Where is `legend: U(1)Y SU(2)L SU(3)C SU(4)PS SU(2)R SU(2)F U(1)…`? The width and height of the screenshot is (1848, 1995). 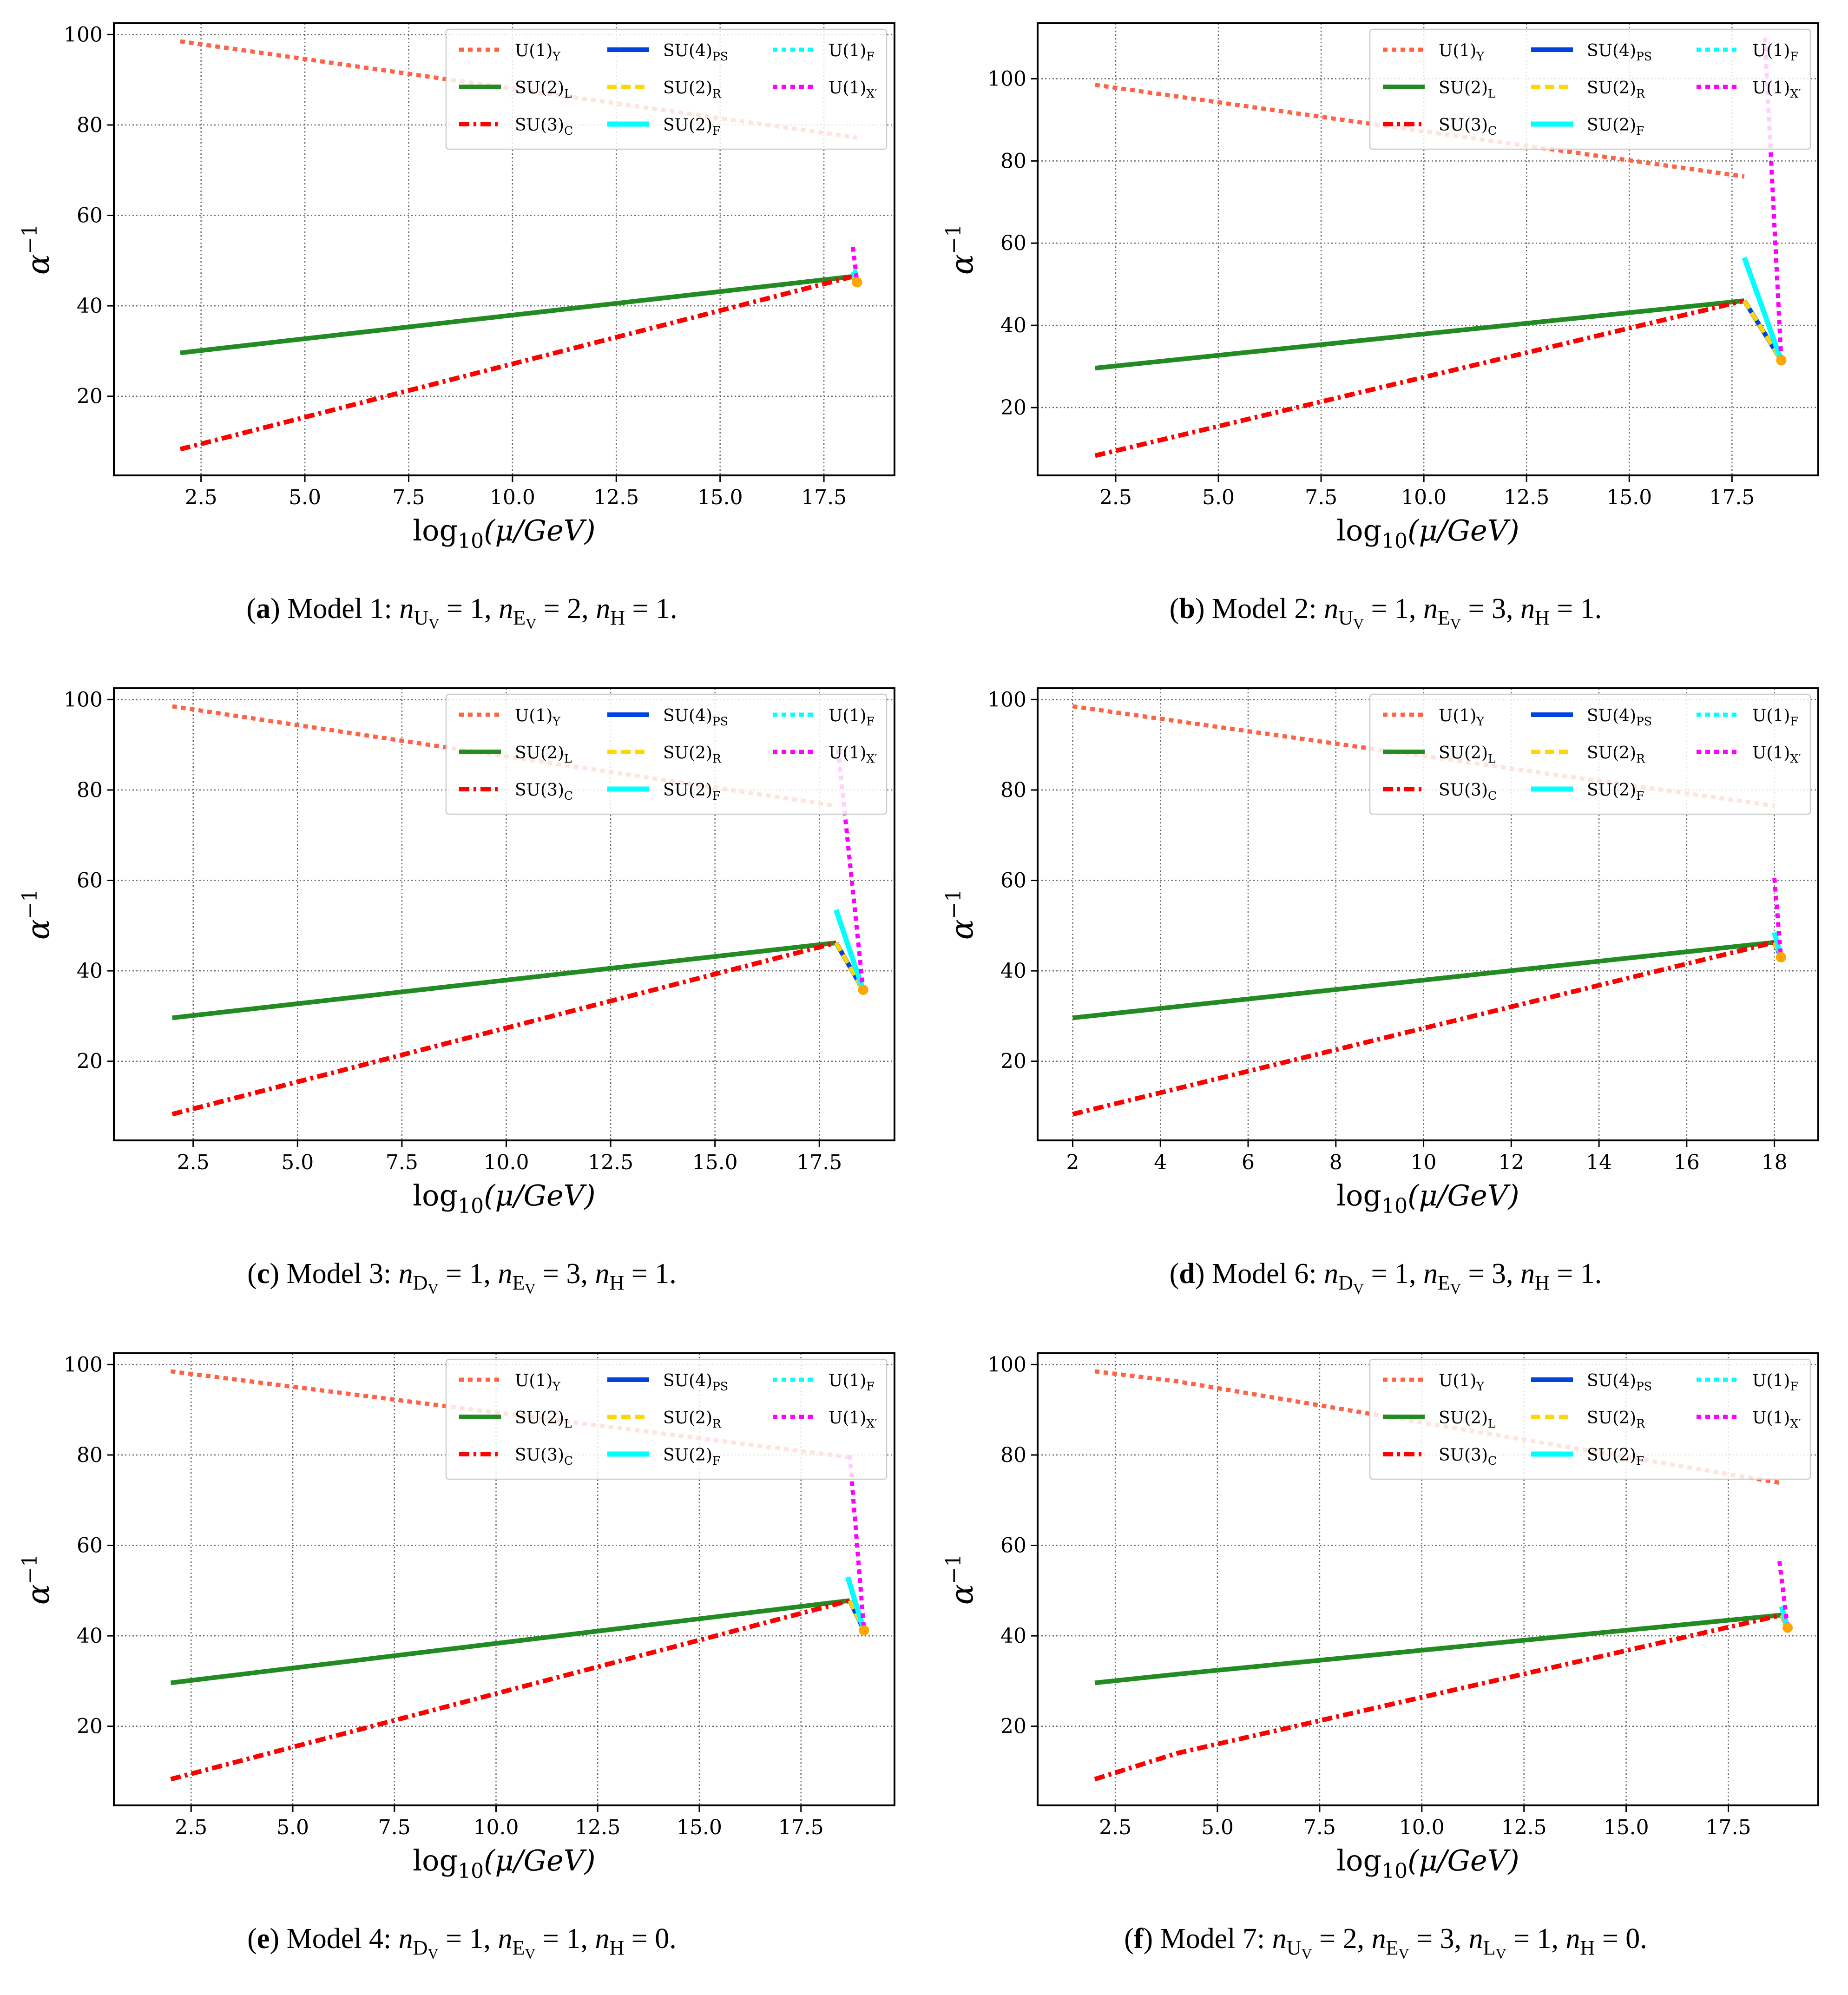
legend: U(1)Y SU(2)L SU(3)C SU(4)PS SU(2)R SU(2)F U(1)… is located at coordinates (666, 89).